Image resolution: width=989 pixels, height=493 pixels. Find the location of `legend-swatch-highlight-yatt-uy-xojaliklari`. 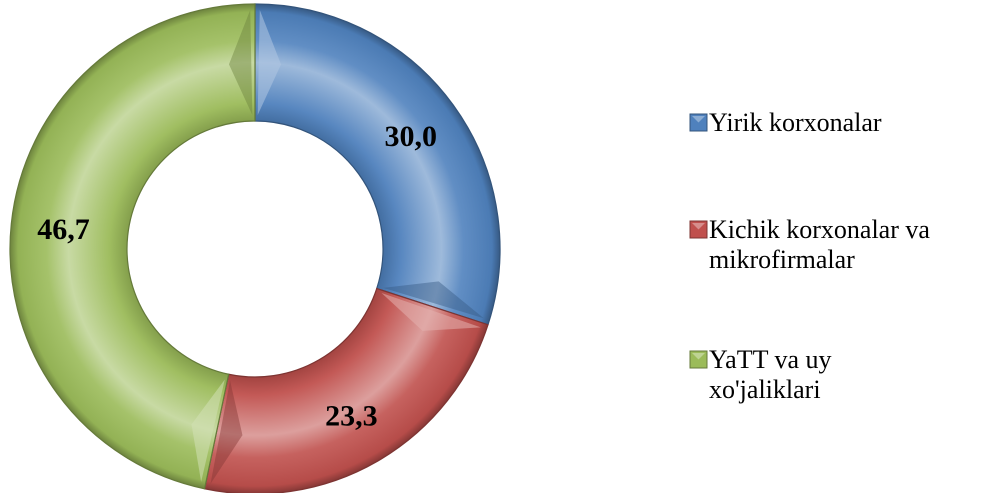

legend-swatch-highlight-yatt-uy-xojaliklari is located at coordinates (698, 356).